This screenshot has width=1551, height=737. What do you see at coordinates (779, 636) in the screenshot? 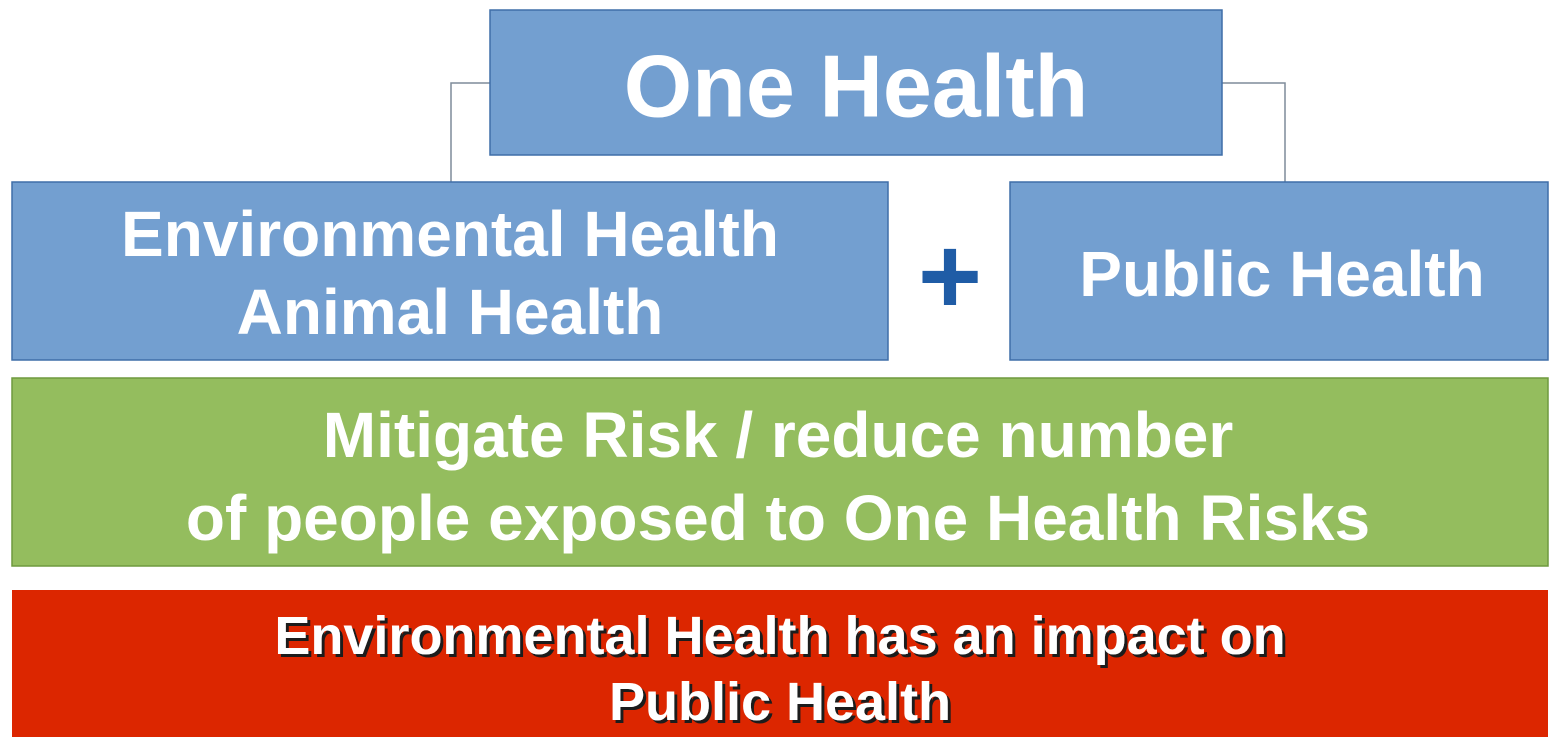
I see `red-label-line: Environmental Health has an impact on` at bounding box center [779, 636].